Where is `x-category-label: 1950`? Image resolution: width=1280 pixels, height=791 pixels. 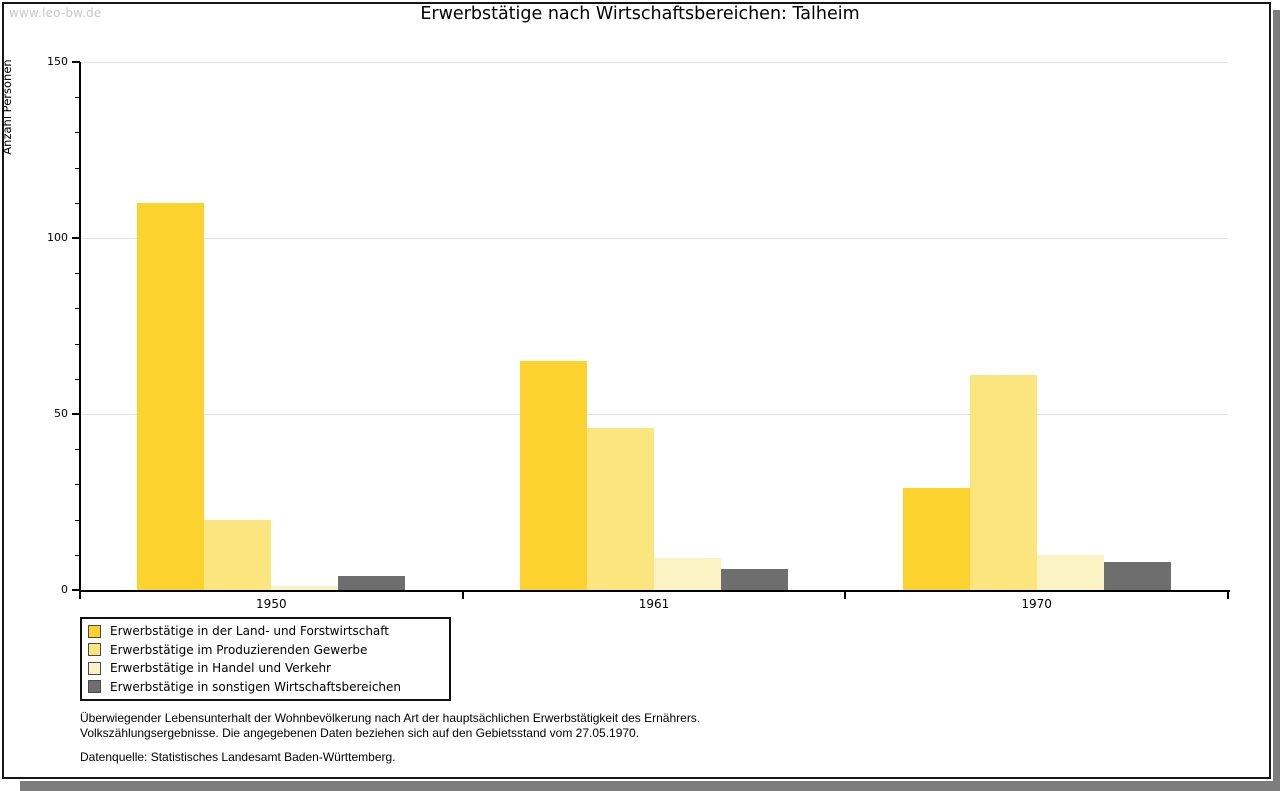 x-category-label: 1950 is located at coordinates (271, 604).